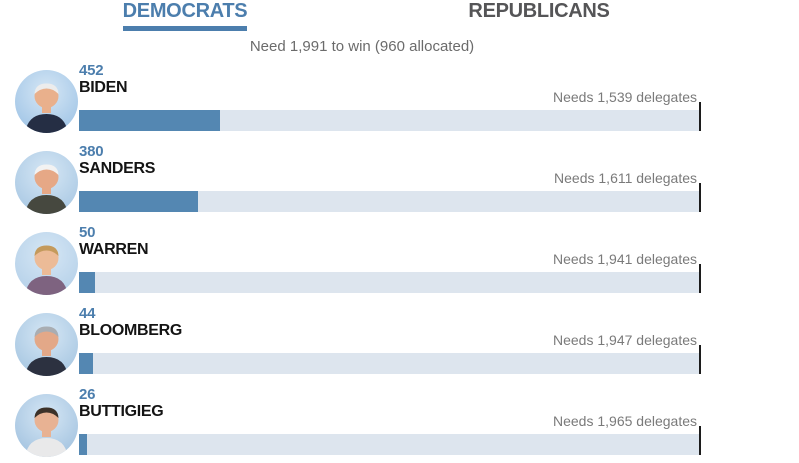 The height and width of the screenshot is (463, 799). What do you see at coordinates (131, 330) in the screenshot?
I see `candidate-name: BLOOMBERG` at bounding box center [131, 330].